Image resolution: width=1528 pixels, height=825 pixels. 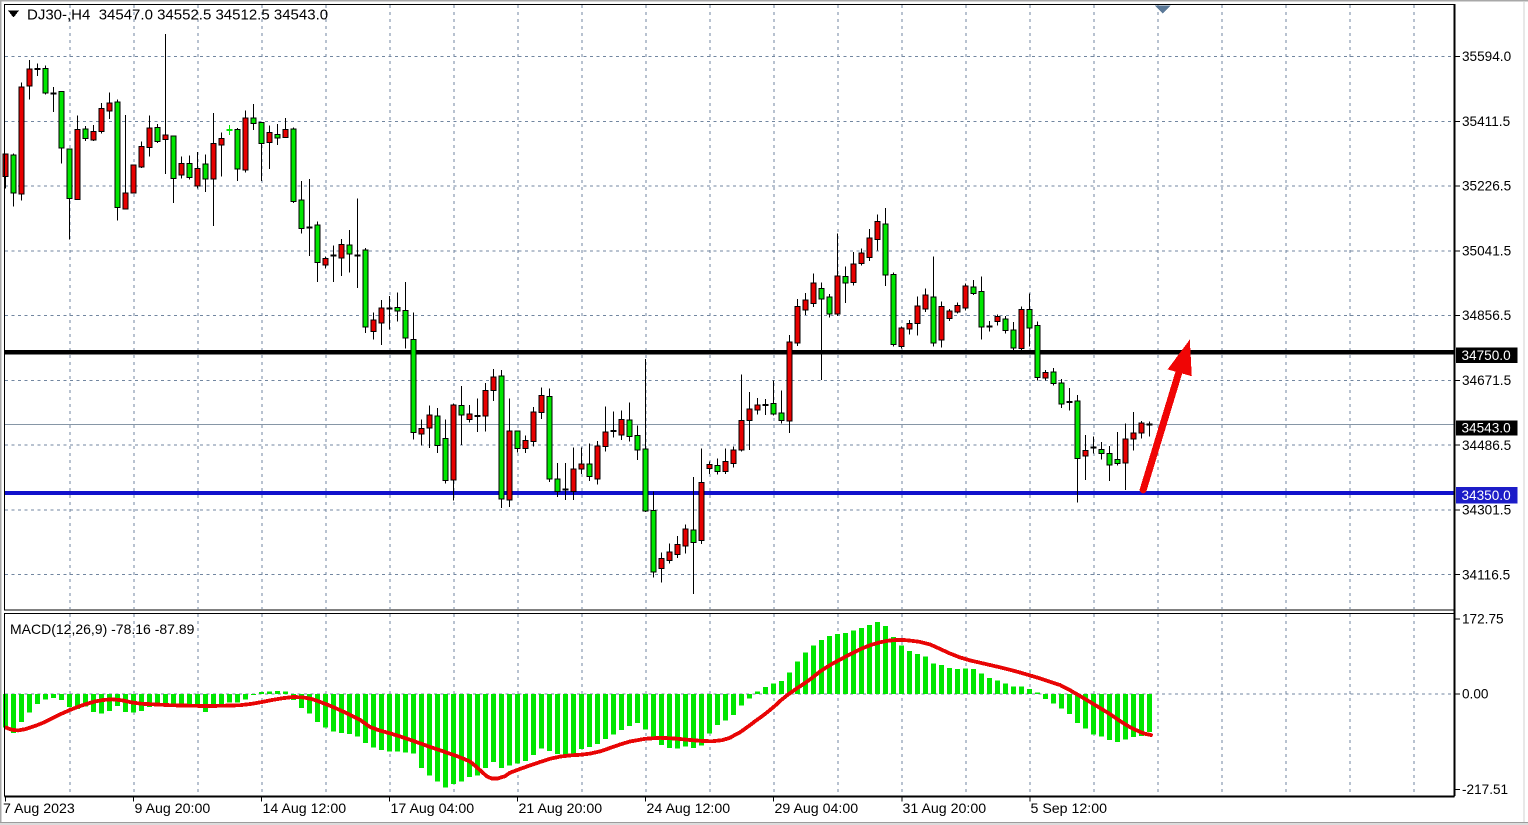 What do you see at coordinates (561, 809) in the screenshot?
I see `svg-text: 21 Aug 20:00` at bounding box center [561, 809].